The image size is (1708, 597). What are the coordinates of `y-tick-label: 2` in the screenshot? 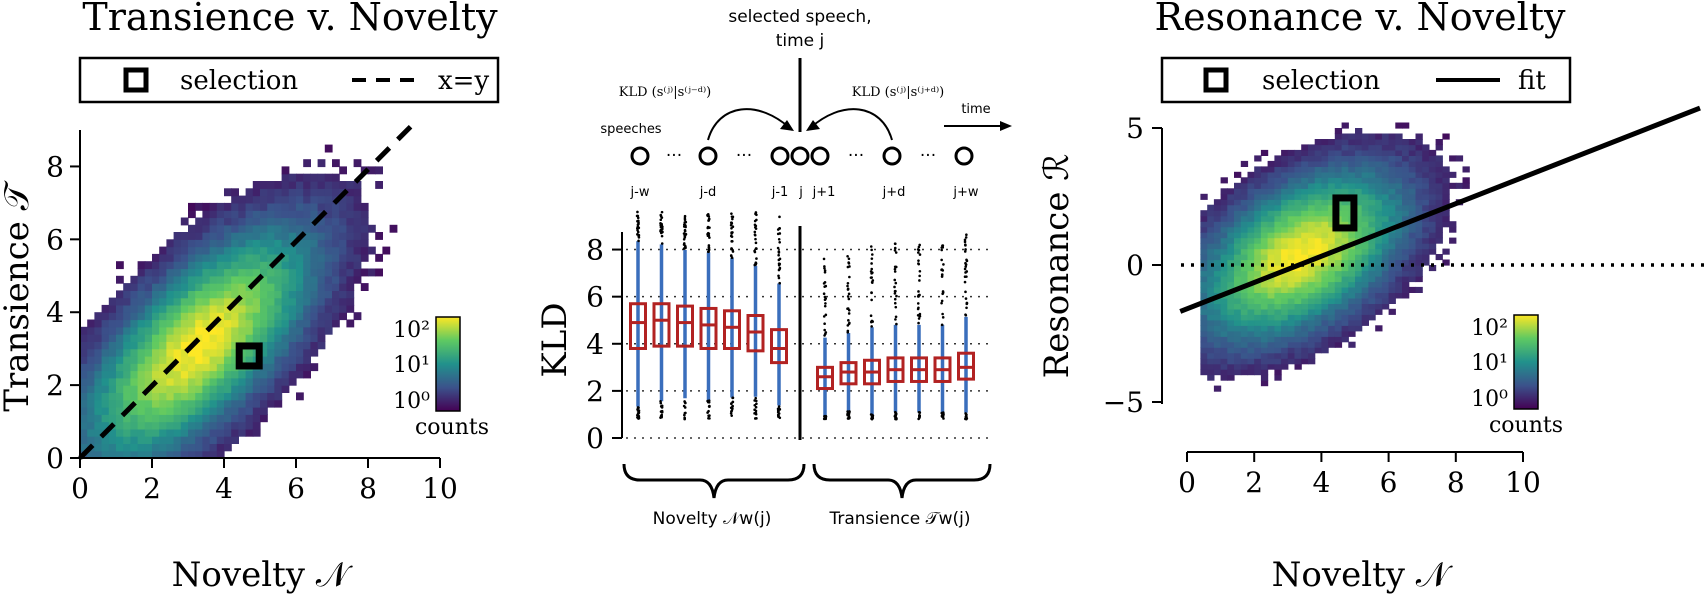 It's located at (595, 391).